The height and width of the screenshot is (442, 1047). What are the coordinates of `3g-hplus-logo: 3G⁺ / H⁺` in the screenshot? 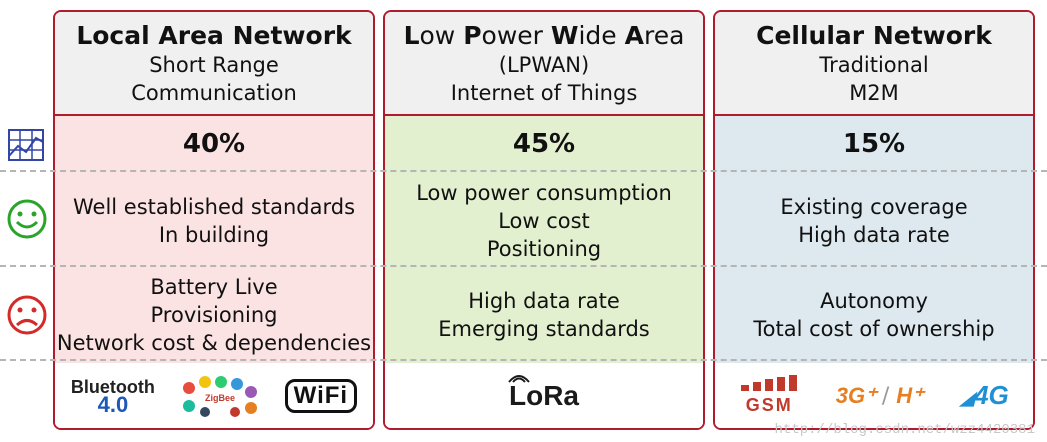 It's located at (879, 395).